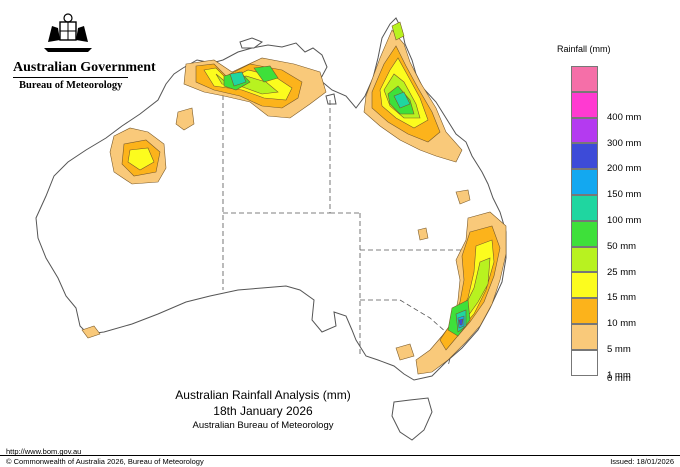 The image size is (680, 467). Describe the element at coordinates (622, 298) in the screenshot. I see `legend-label: 15 mm` at that location.